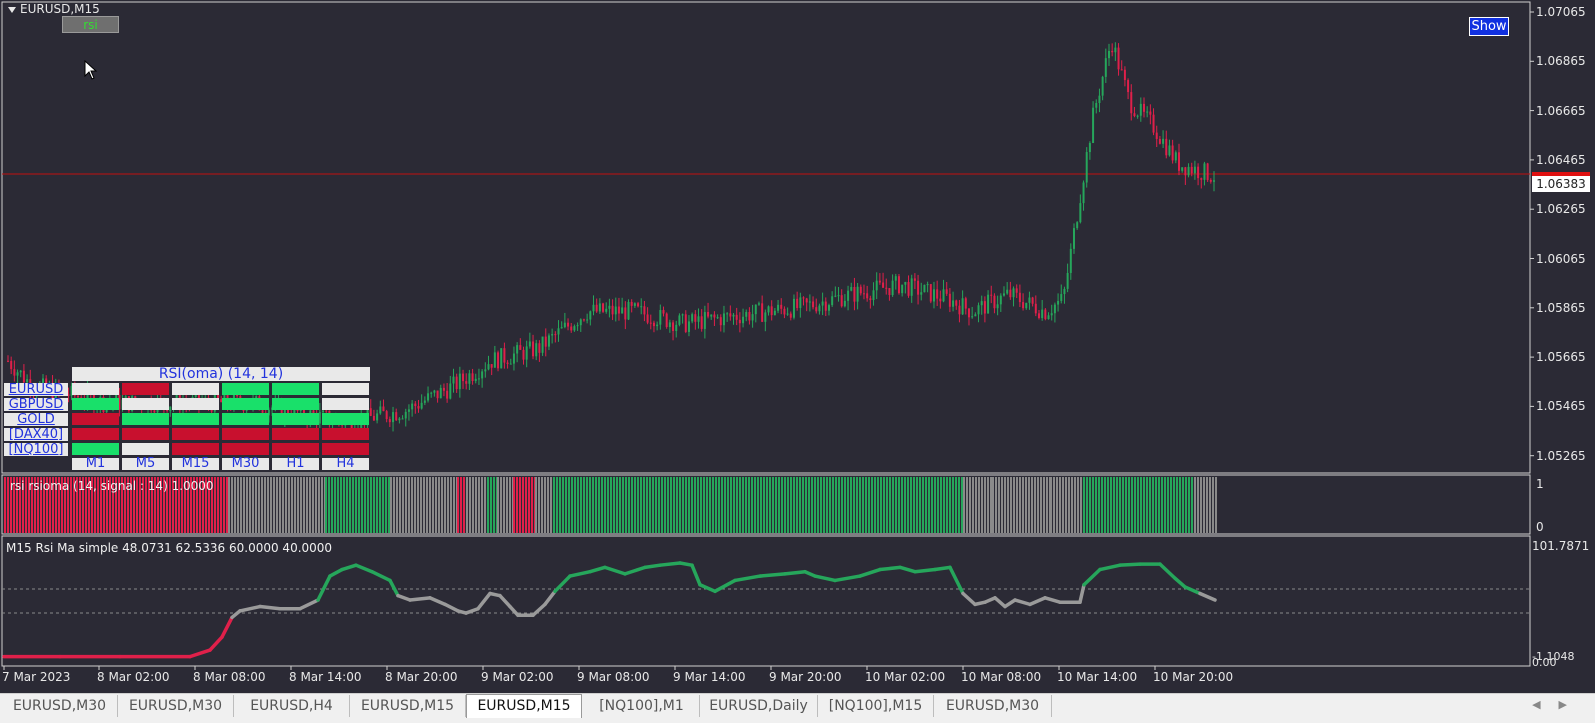 The image size is (1595, 723). What do you see at coordinates (1489, 26) in the screenshot?
I see `show-button: Show` at bounding box center [1489, 26].